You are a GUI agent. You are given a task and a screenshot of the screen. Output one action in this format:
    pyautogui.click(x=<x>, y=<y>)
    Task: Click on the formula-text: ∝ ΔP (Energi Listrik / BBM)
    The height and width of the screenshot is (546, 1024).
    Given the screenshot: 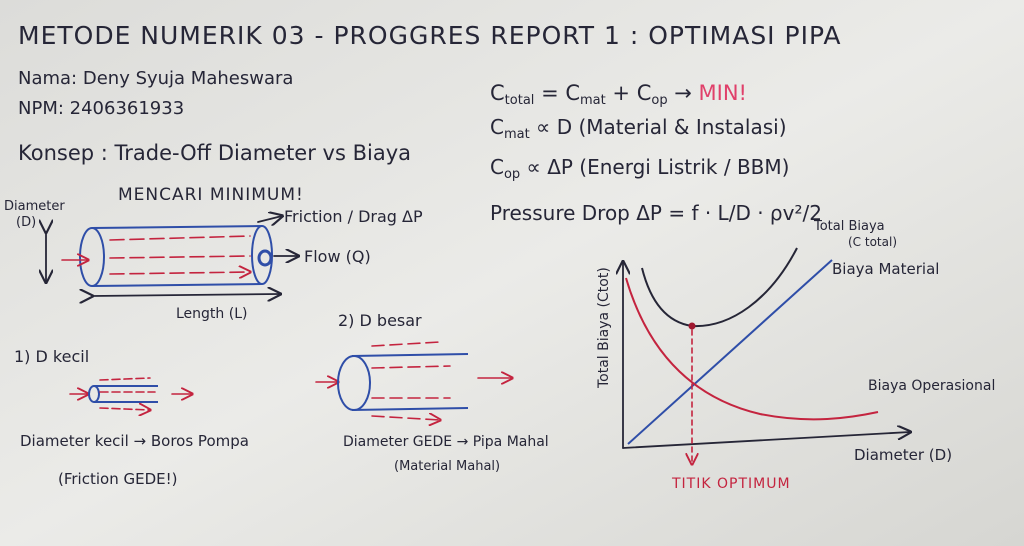 What is the action you would take?
    pyautogui.click(x=654, y=167)
    